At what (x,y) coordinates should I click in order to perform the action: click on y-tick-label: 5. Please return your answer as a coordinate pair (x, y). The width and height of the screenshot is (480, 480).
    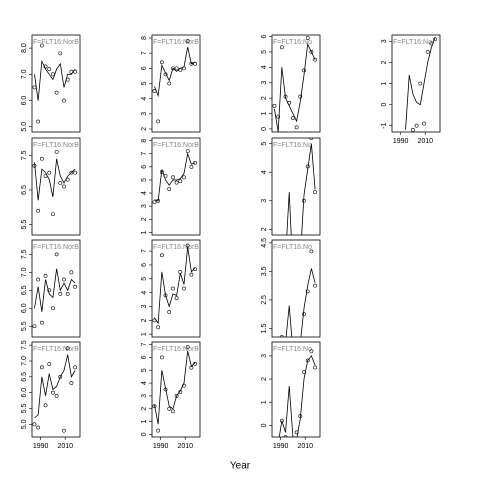
    Looking at the image, I should click on (144, 83).